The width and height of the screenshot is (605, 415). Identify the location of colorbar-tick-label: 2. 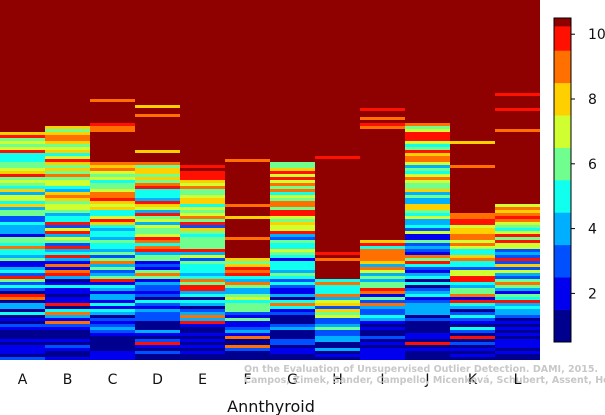
(592, 294).